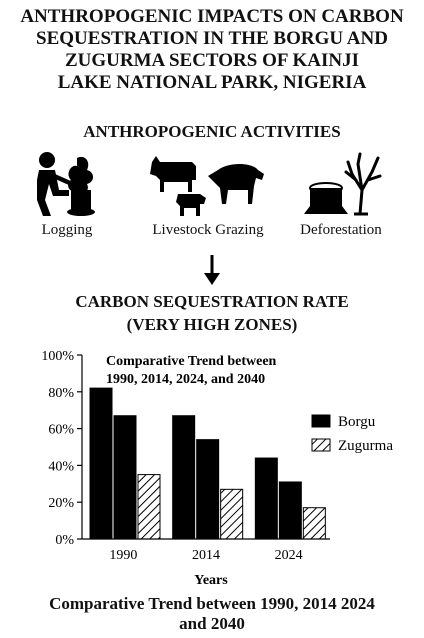  I want to click on legend-label: Borgu, so click(357, 422).